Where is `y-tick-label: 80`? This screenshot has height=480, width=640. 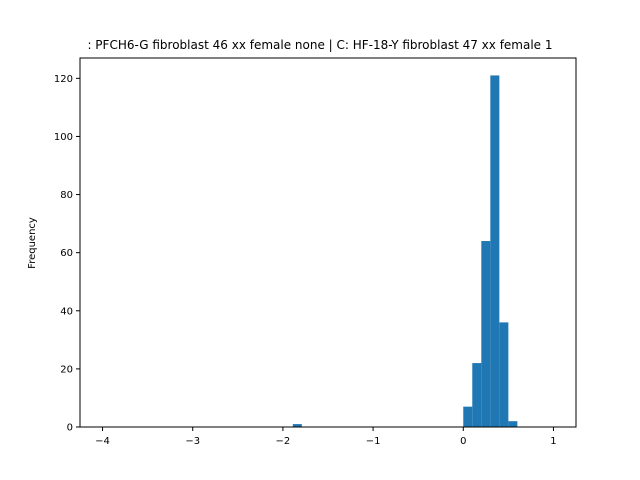
y-tick-label: 80 is located at coordinates (66, 195).